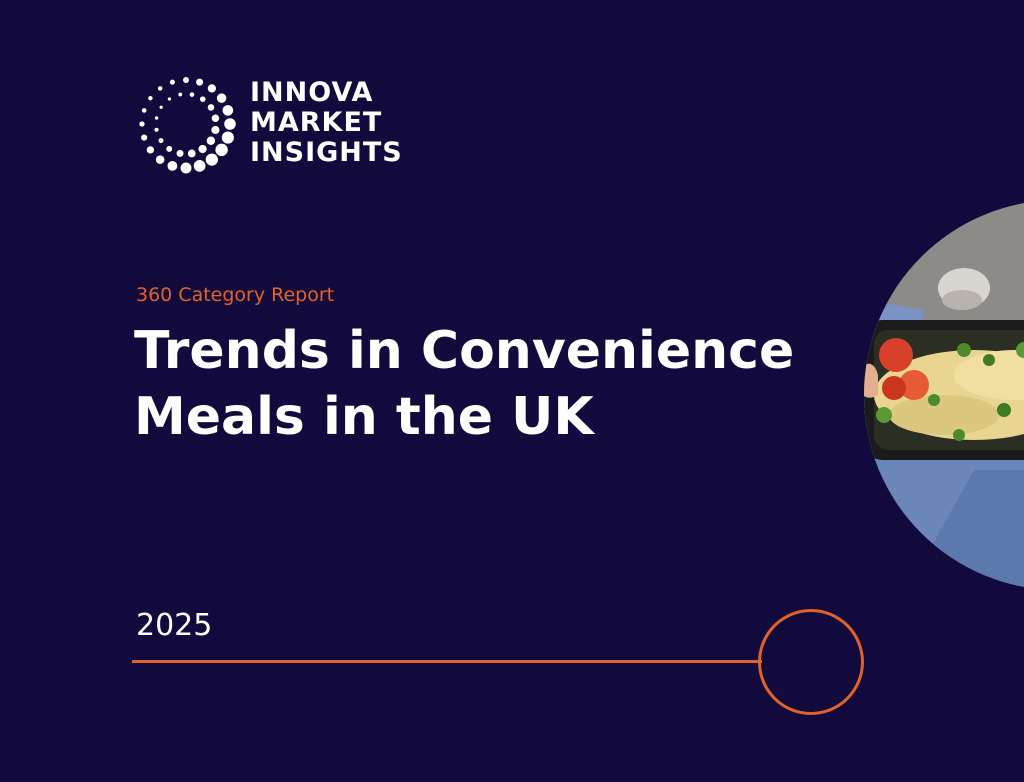  Describe the element at coordinates (447, 661) in the screenshot. I see `accent-rule` at that location.